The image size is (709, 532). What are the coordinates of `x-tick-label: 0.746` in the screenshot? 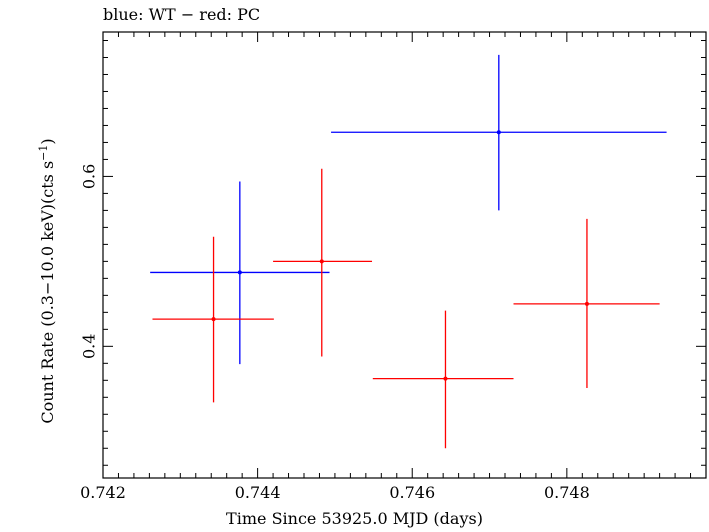 It's located at (412, 492).